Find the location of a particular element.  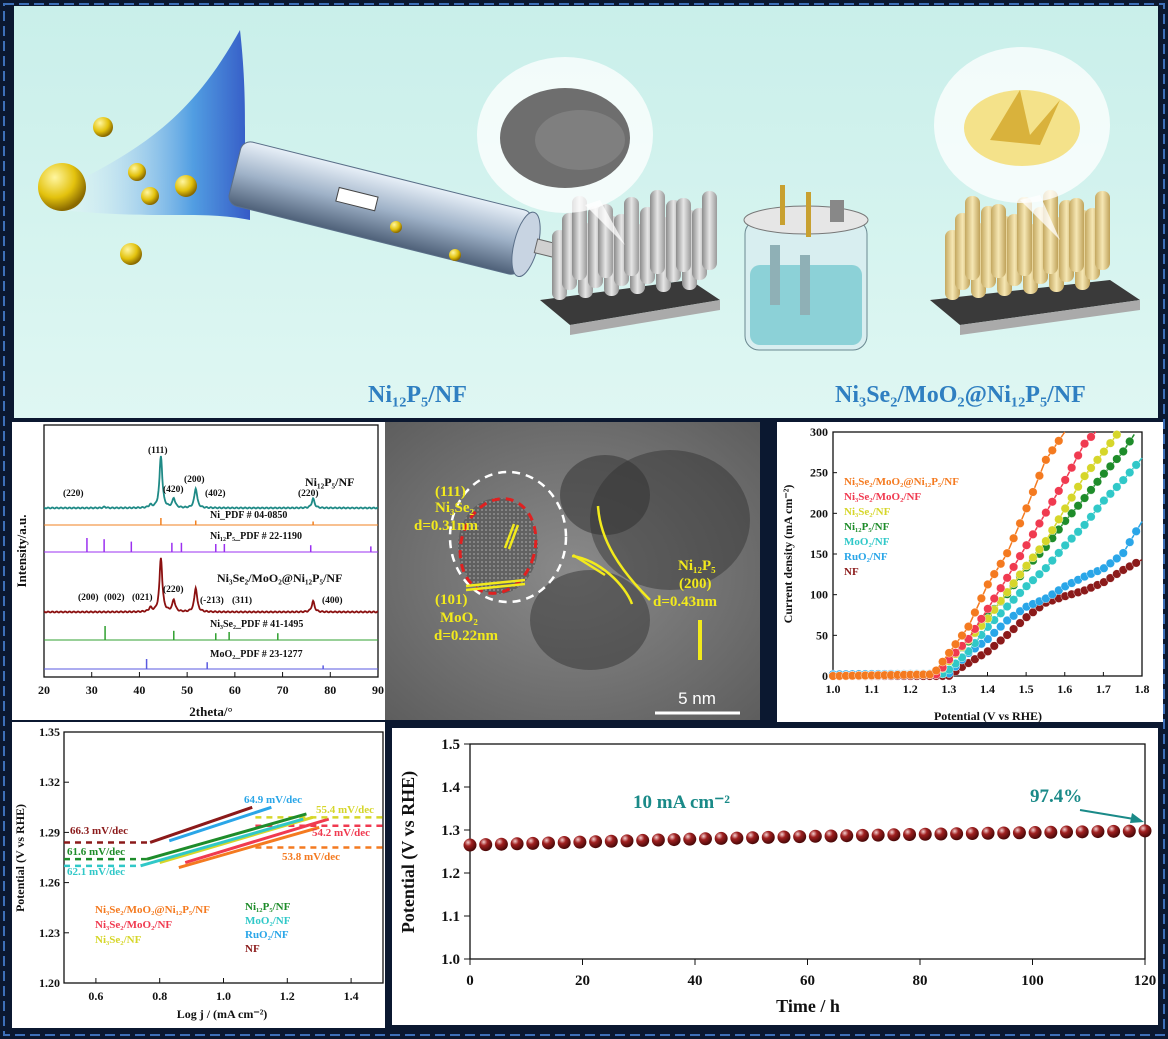

tafel-x-tick-label: 0.8 is located at coordinates (159, 996).